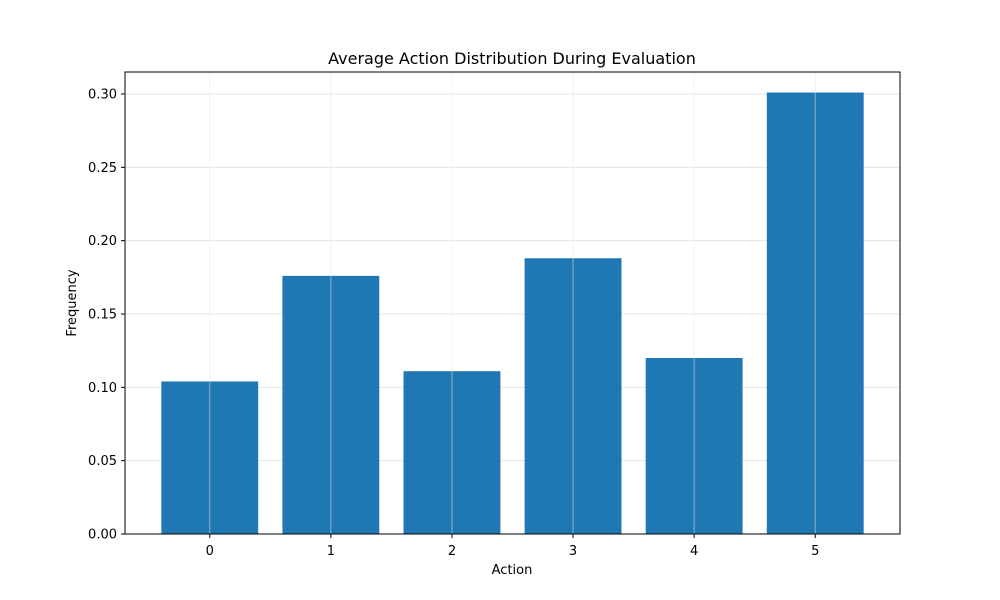 This screenshot has height=600, width=1000. What do you see at coordinates (512, 546) in the screenshot?
I see `x-axis-ticks: 0 1 2 3 4 5` at bounding box center [512, 546].